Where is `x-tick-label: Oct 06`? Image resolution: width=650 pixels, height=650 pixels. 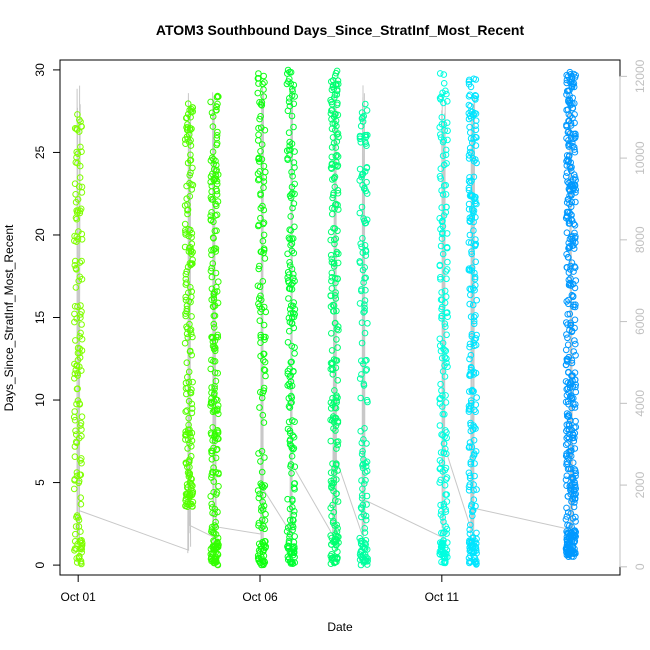
x-tick-label: Oct 06 is located at coordinates (260, 597).